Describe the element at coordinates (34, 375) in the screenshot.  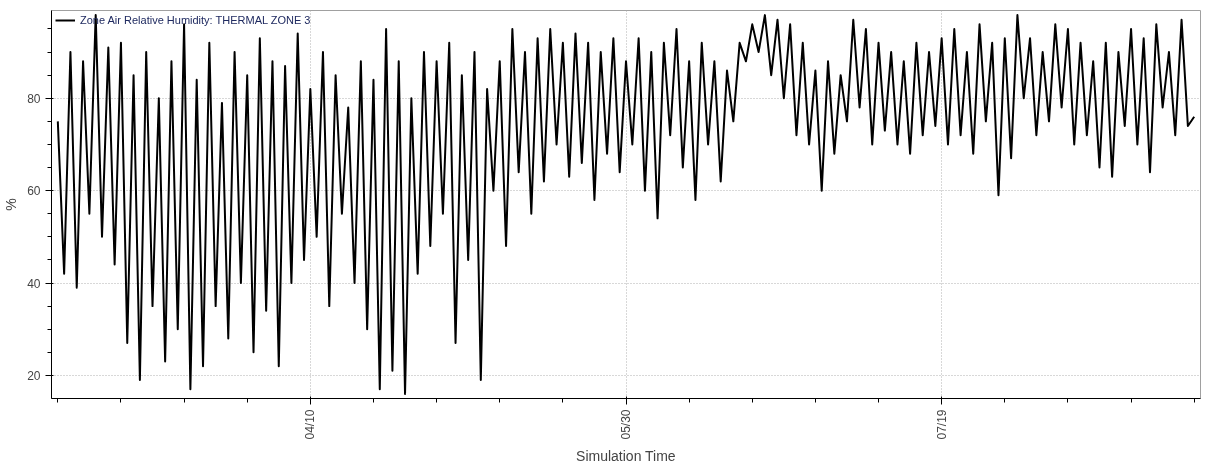
I see `y-tick-label: 20` at that location.